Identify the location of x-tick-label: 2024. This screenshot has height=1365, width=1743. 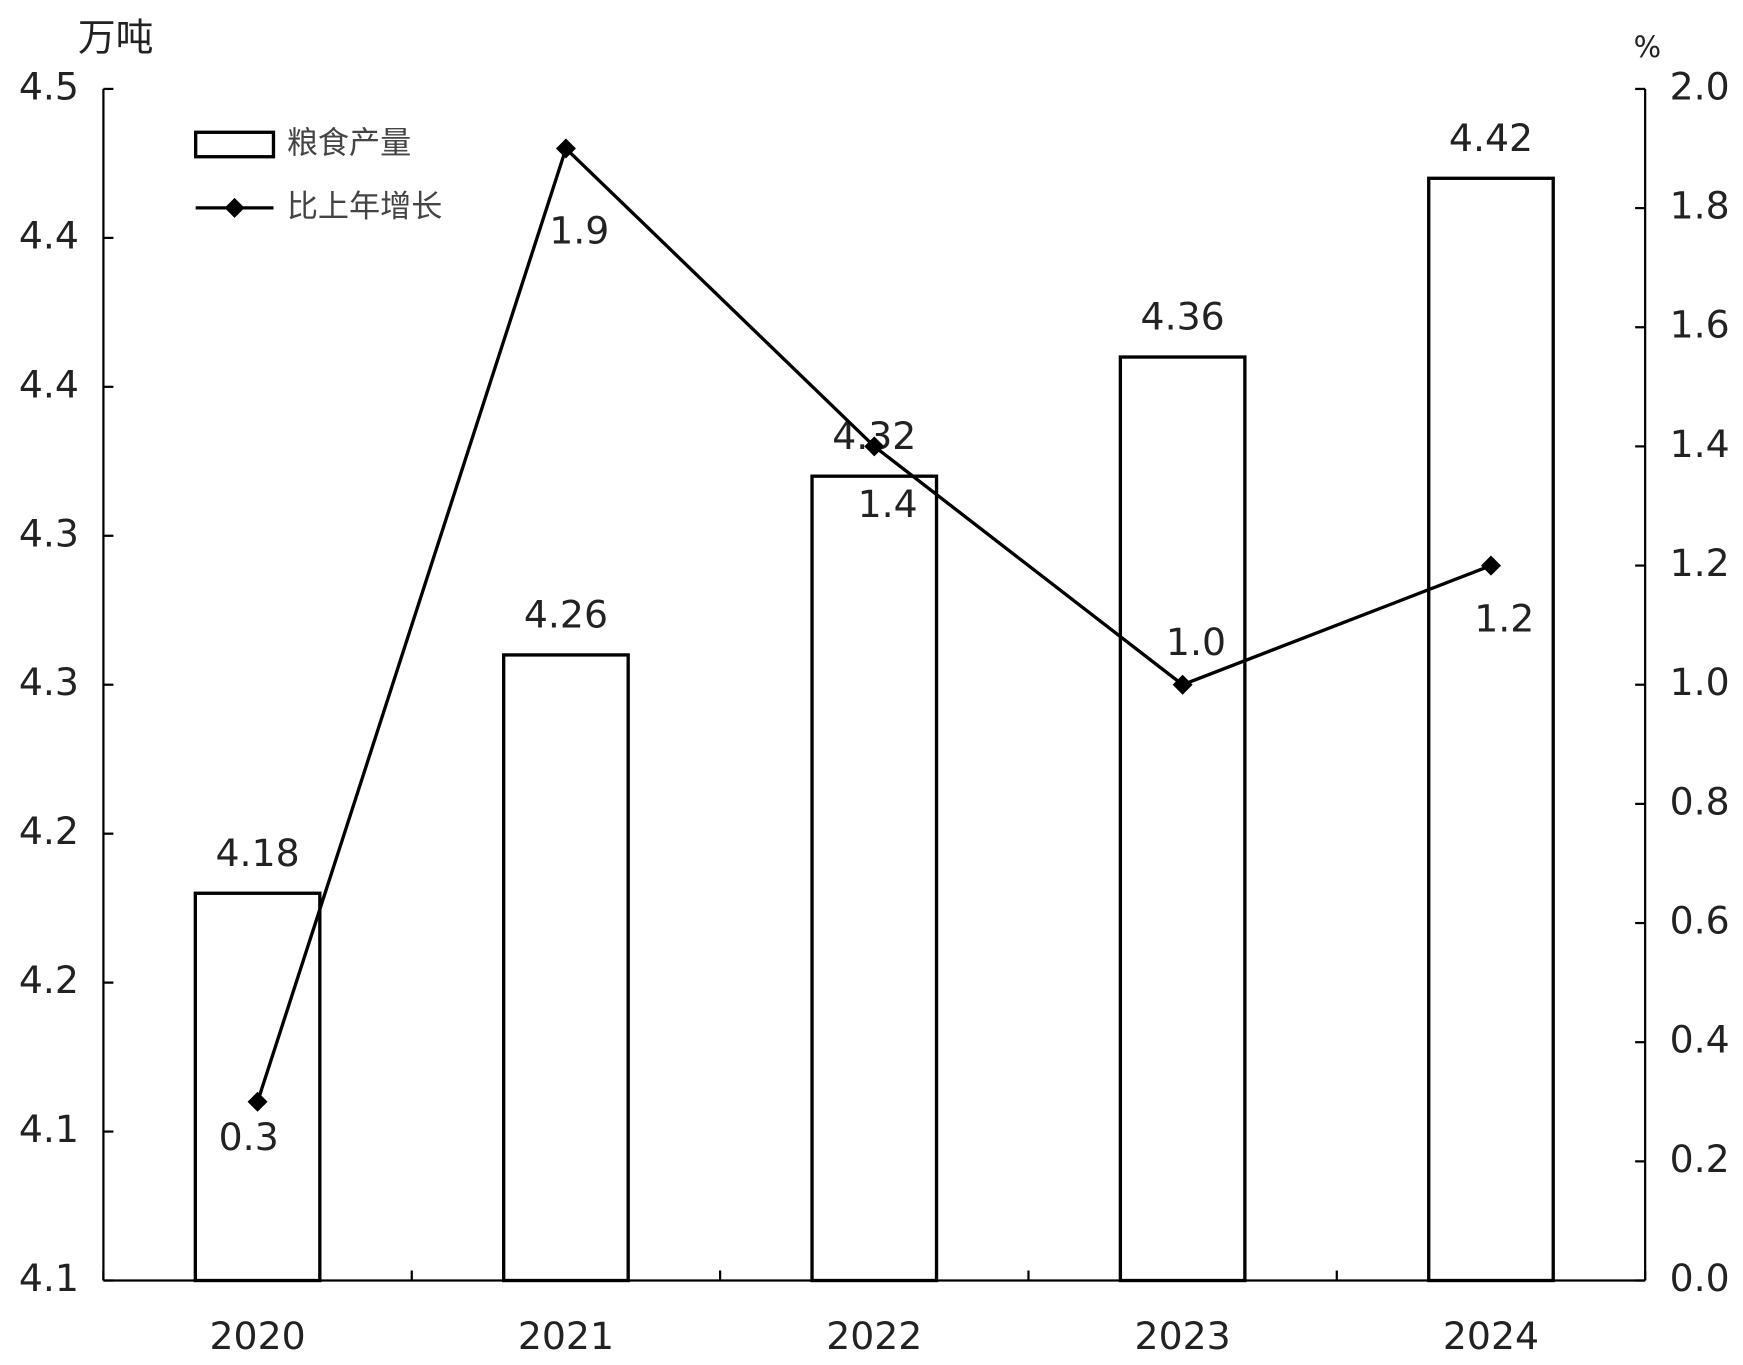
(1491, 1336).